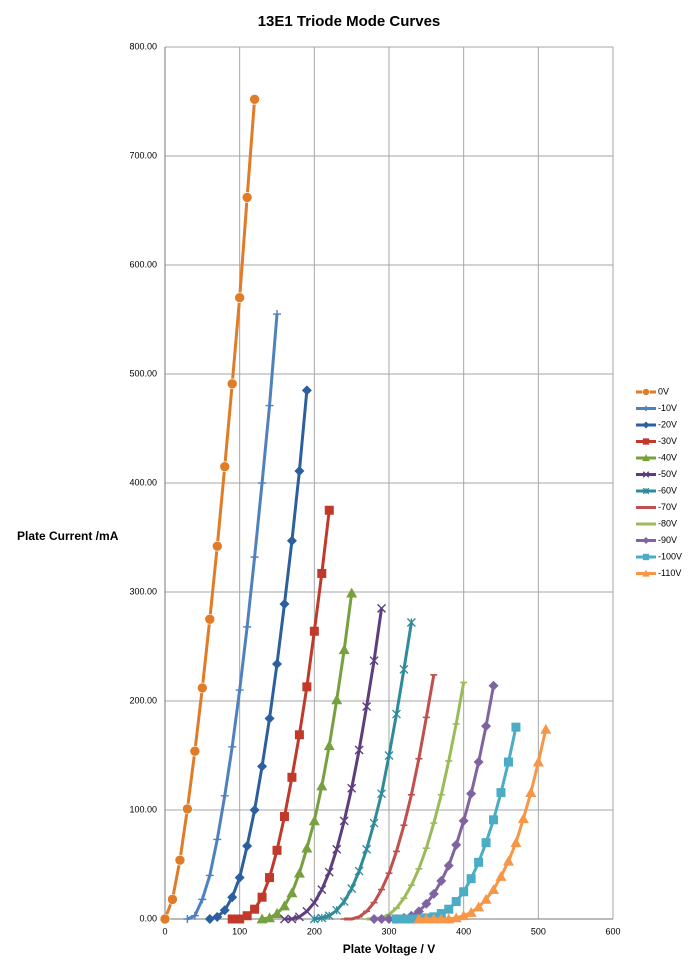 The height and width of the screenshot is (973, 698). Describe the element at coordinates (143, 373) in the screenshot. I see `y-tick-label: 500.00` at that location.